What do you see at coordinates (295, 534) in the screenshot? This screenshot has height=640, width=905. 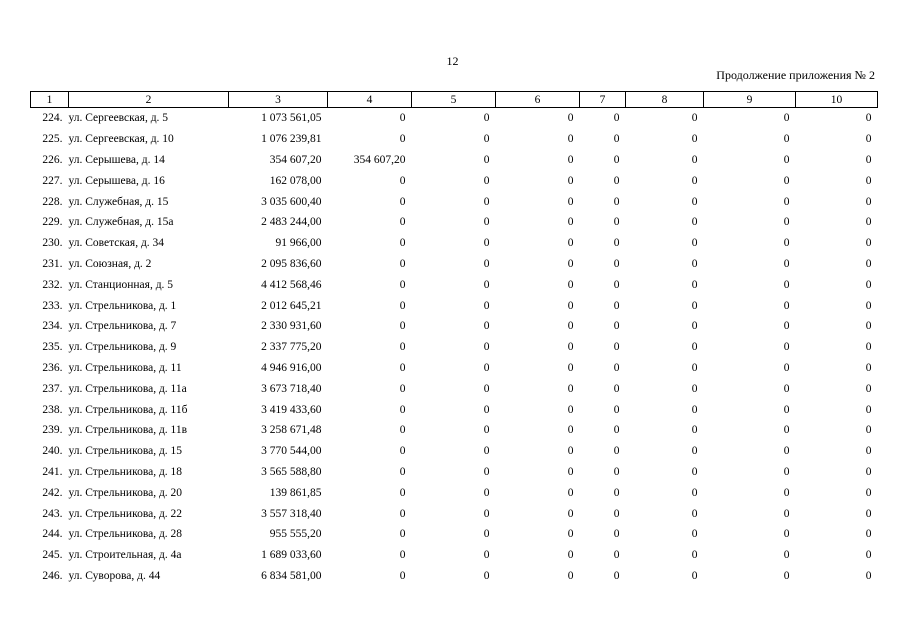 I see `total-amount-cell: 955 555,20` at bounding box center [295, 534].